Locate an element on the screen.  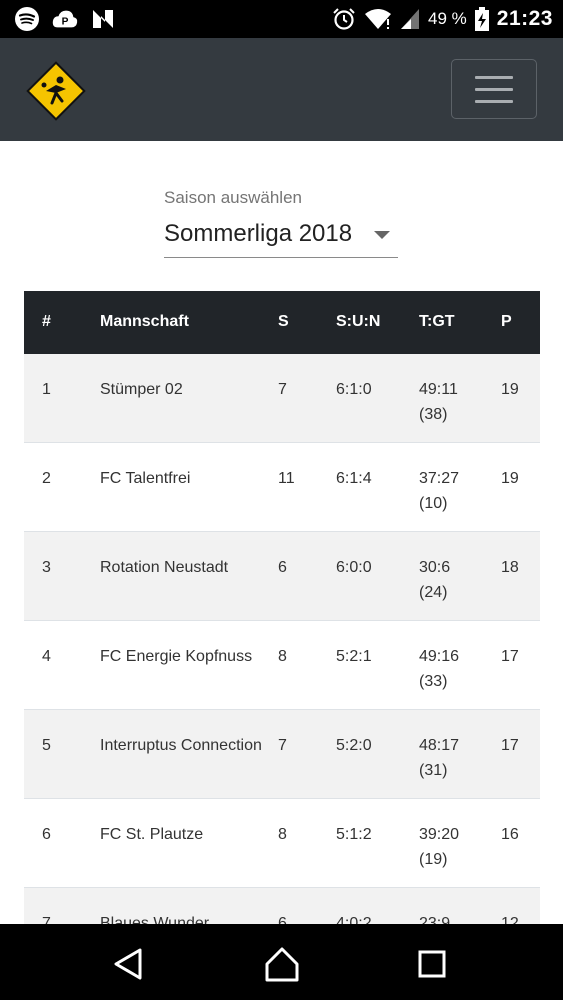
table-header: # Mannschaft S S:U:N T:GT P is located at coordinates (282, 322).